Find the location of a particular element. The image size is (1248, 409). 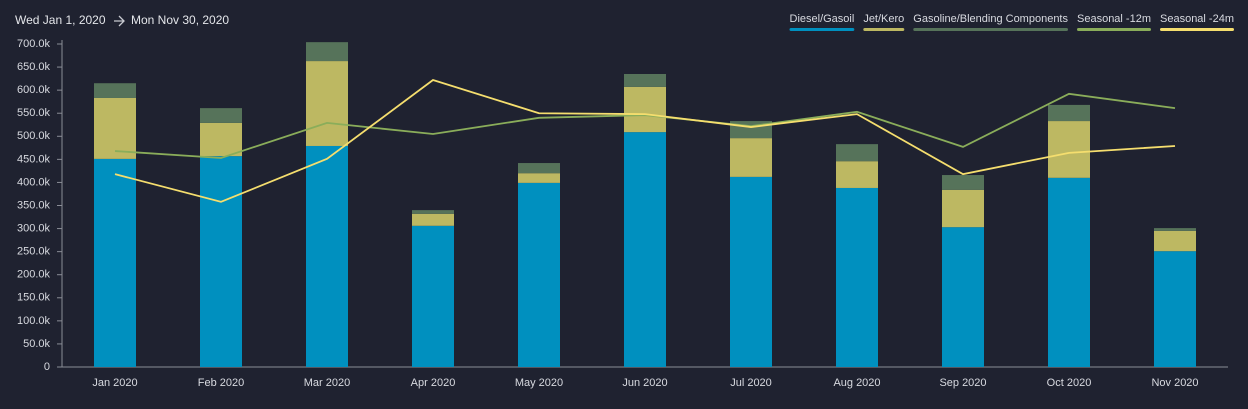

x-tick-label: Jul 2020 is located at coordinates (751, 383).